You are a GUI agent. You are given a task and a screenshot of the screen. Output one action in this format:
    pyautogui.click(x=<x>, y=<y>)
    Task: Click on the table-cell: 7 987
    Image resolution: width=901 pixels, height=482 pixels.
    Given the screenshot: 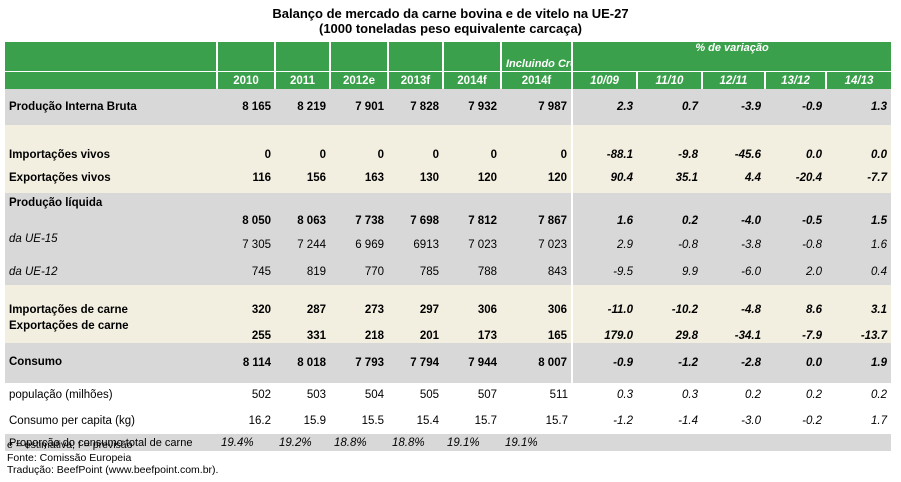 What is the action you would take?
    pyautogui.click(x=536, y=107)
    